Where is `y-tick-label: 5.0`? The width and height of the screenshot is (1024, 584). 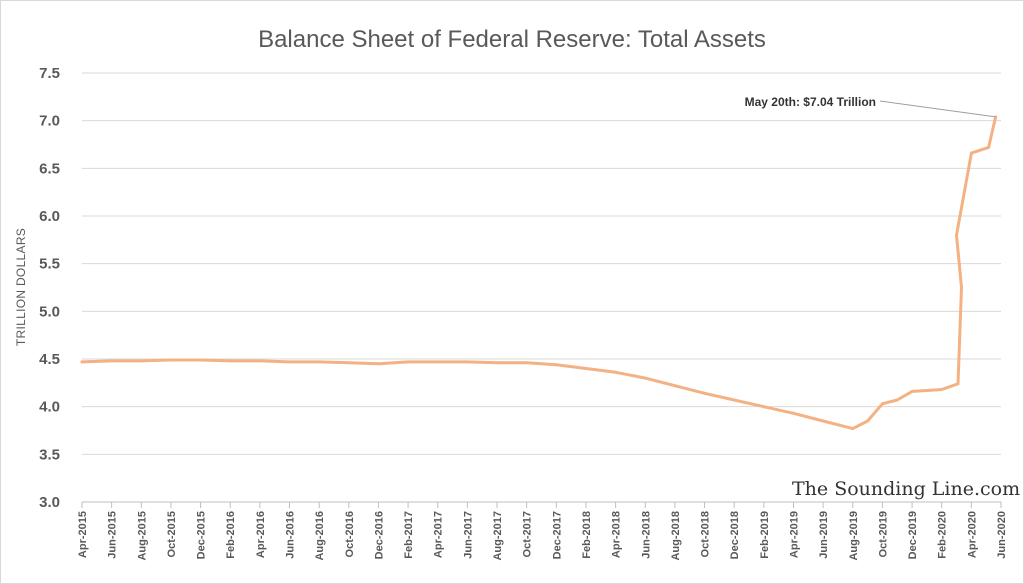 y-tick-label: 5.0 is located at coordinates (49, 311).